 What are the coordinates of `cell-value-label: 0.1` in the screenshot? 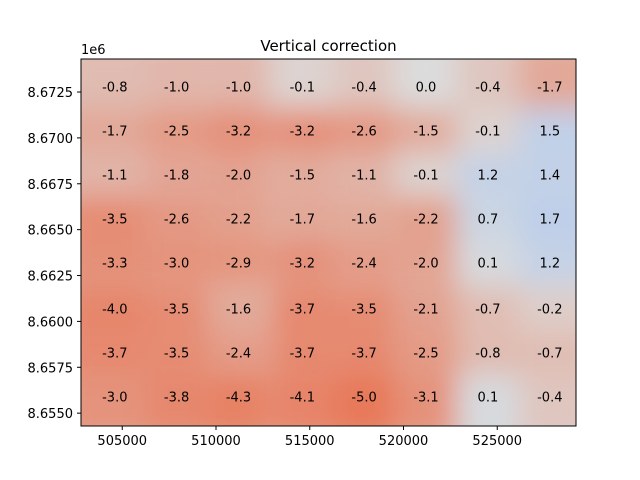 It's located at (488, 398).